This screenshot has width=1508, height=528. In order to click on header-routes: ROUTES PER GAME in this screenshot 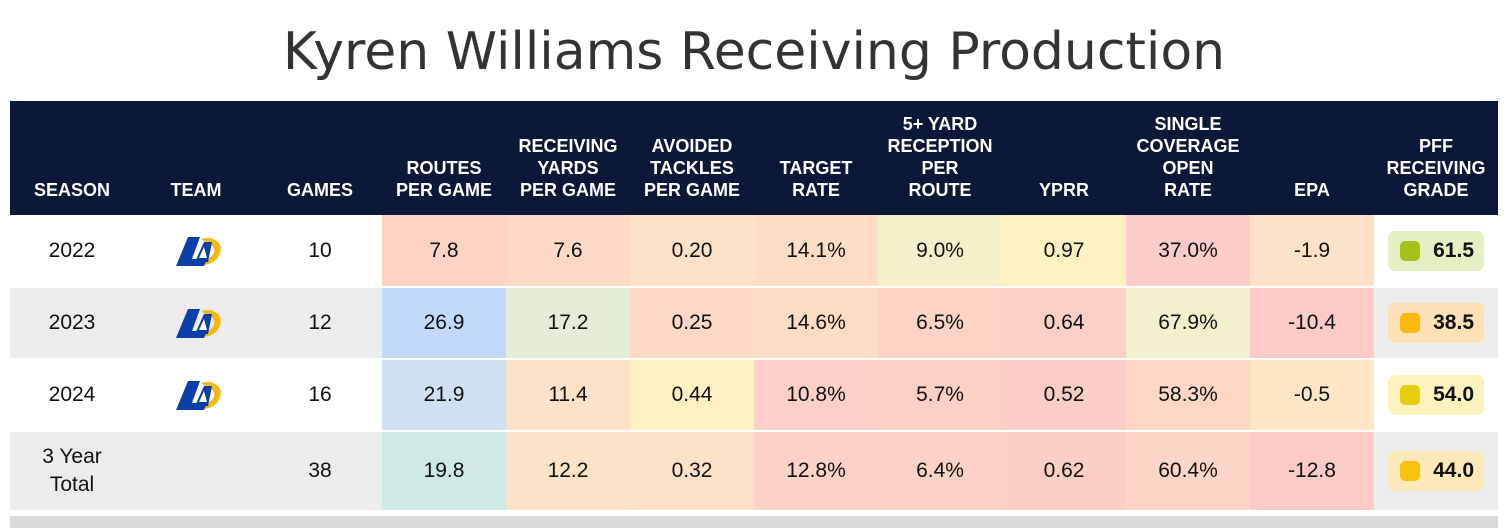, I will do `click(444, 158)`.